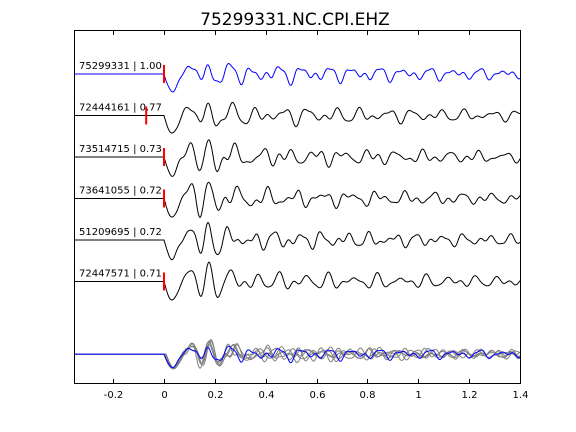  Describe the element at coordinates (267, 395) in the screenshot. I see `x-tick-label-3: 0.4` at that location.